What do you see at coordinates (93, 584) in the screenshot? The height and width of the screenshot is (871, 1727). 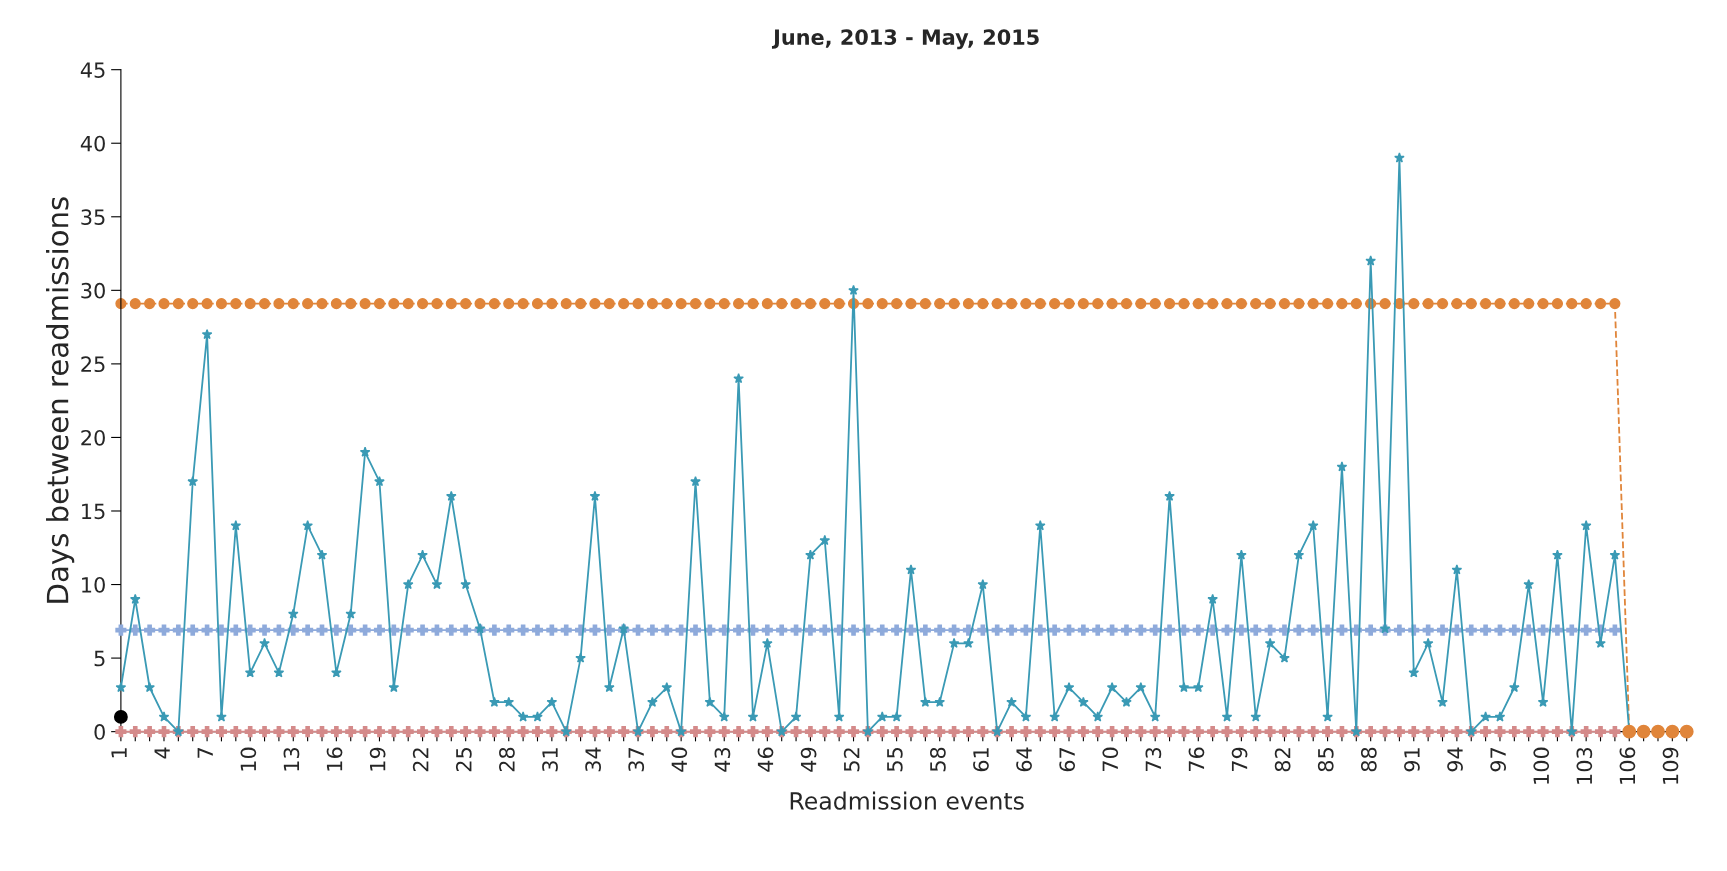 I see `y-tick-label: 10` at bounding box center [93, 584].